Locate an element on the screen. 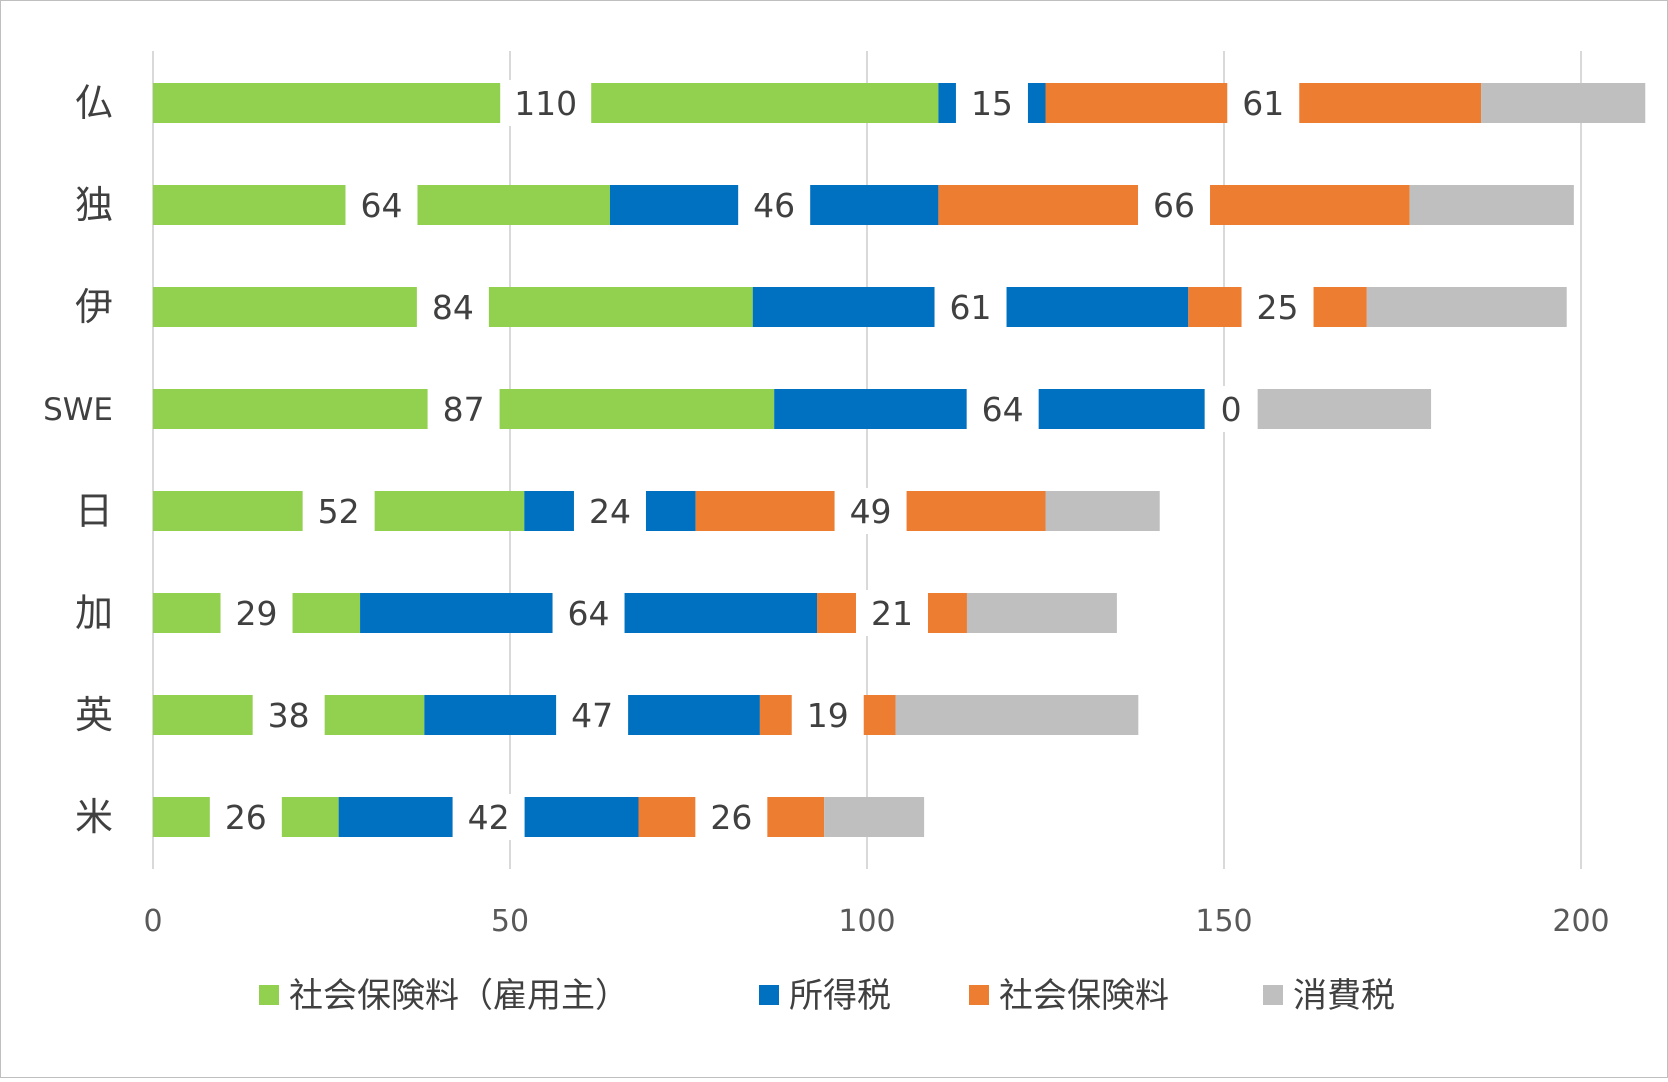  data-label: 52 is located at coordinates (339, 511).